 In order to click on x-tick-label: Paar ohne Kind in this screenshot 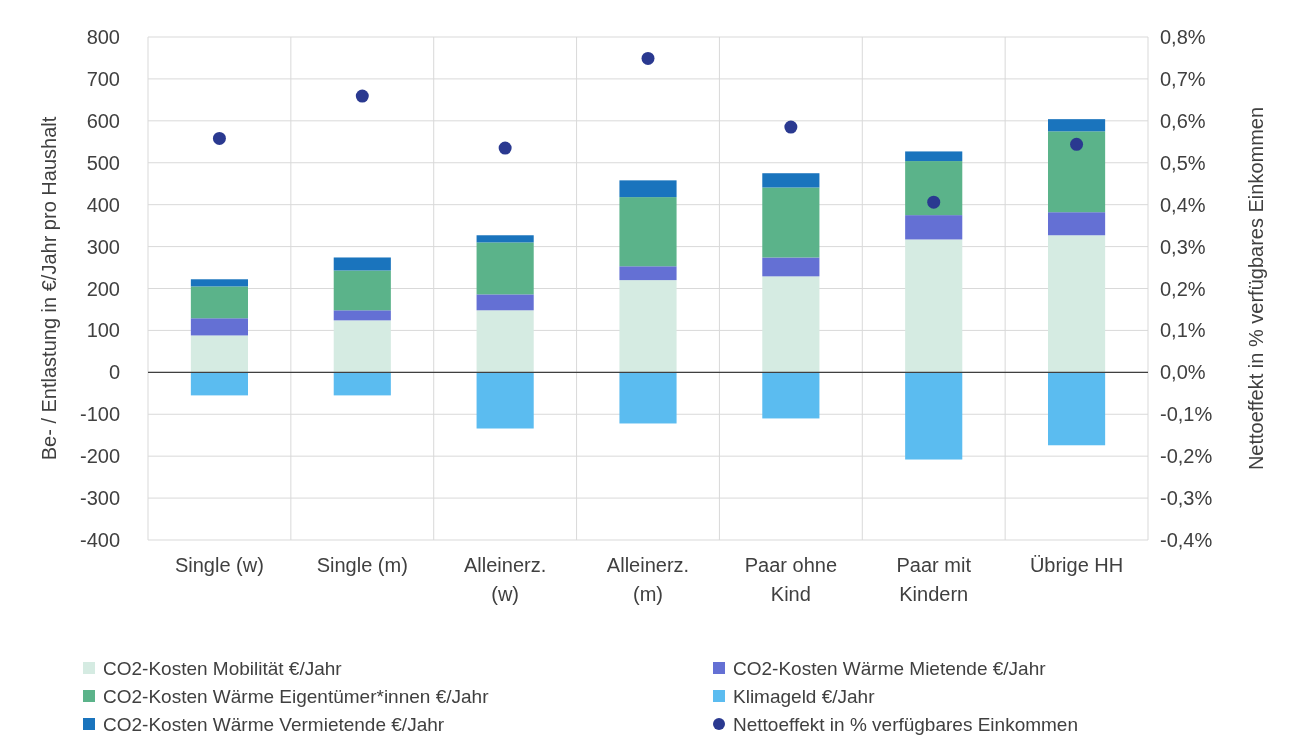, I will do `click(791, 579)`.